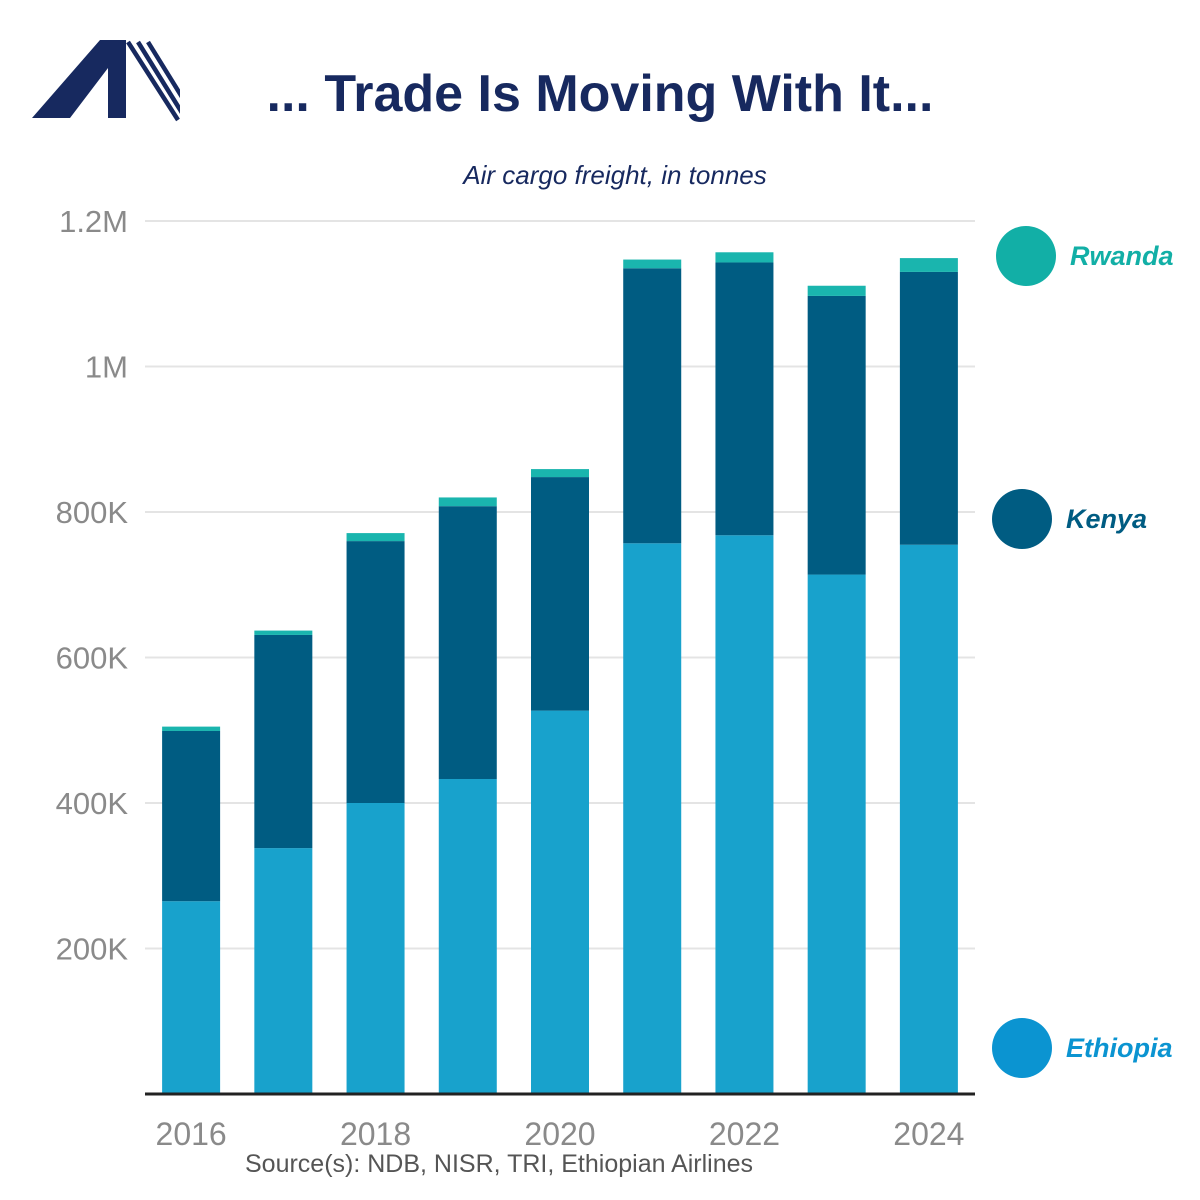 This screenshot has height=1200, width=1200. Describe the element at coordinates (615, 175) in the screenshot. I see `chart-subtitle: Air cargo freight, in tonnes` at that location.